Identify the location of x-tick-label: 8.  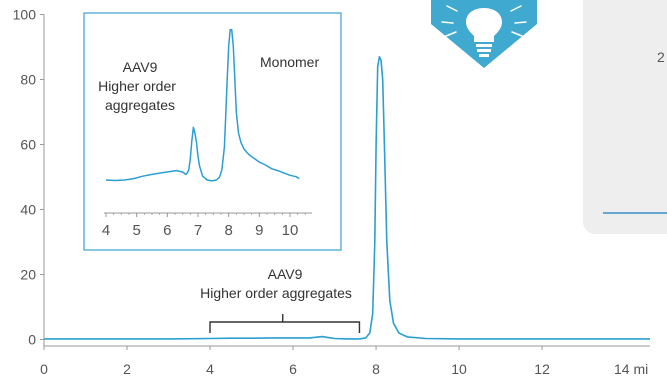
(376, 369).